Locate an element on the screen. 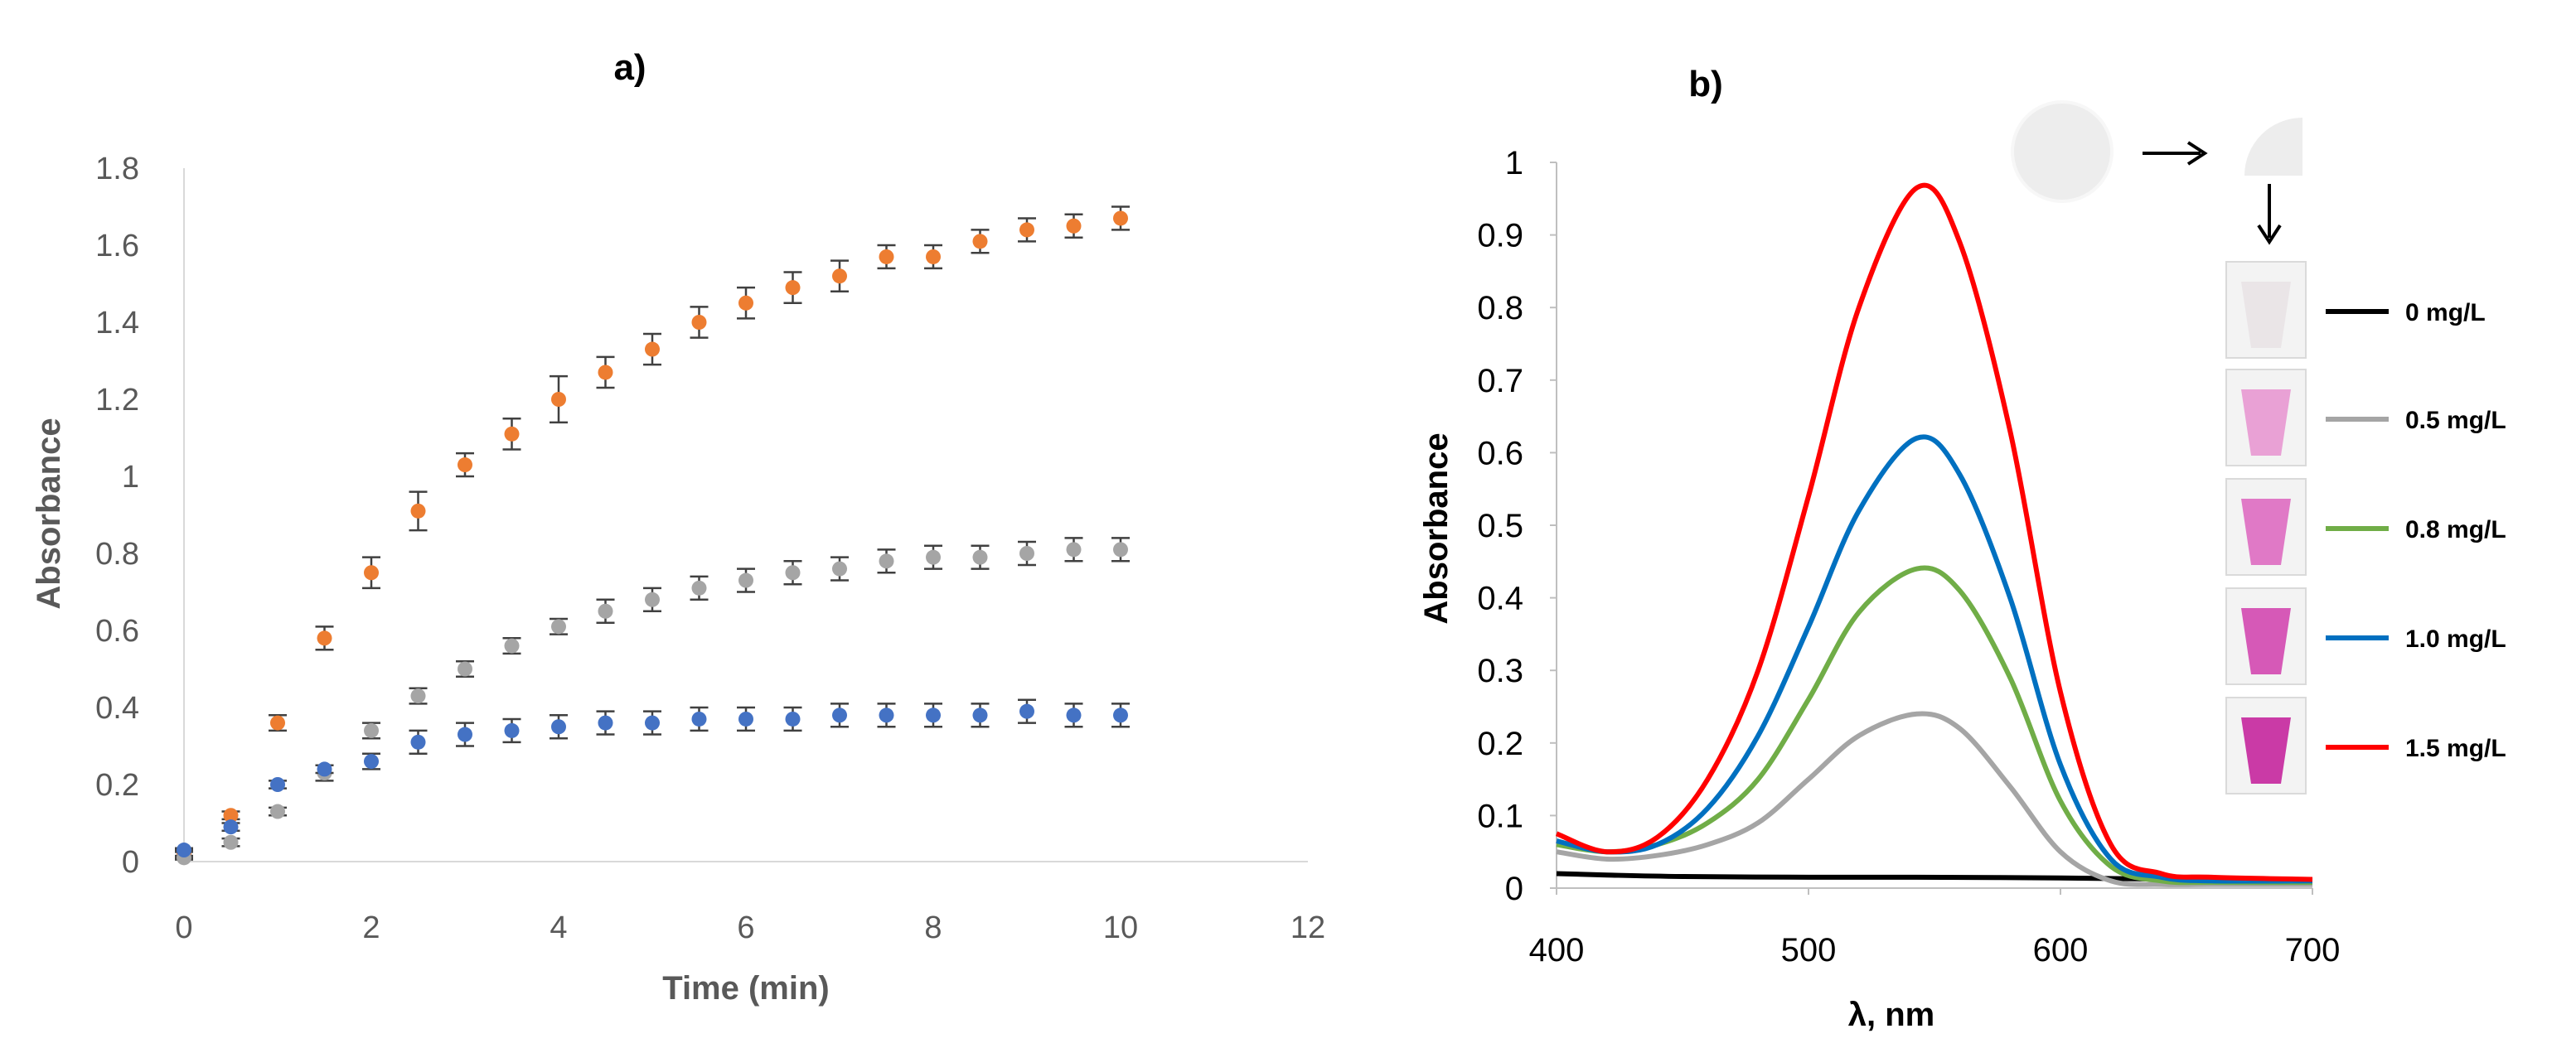 The height and width of the screenshot is (1048, 2576). a-y-tick-label: 1.2 is located at coordinates (117, 400).